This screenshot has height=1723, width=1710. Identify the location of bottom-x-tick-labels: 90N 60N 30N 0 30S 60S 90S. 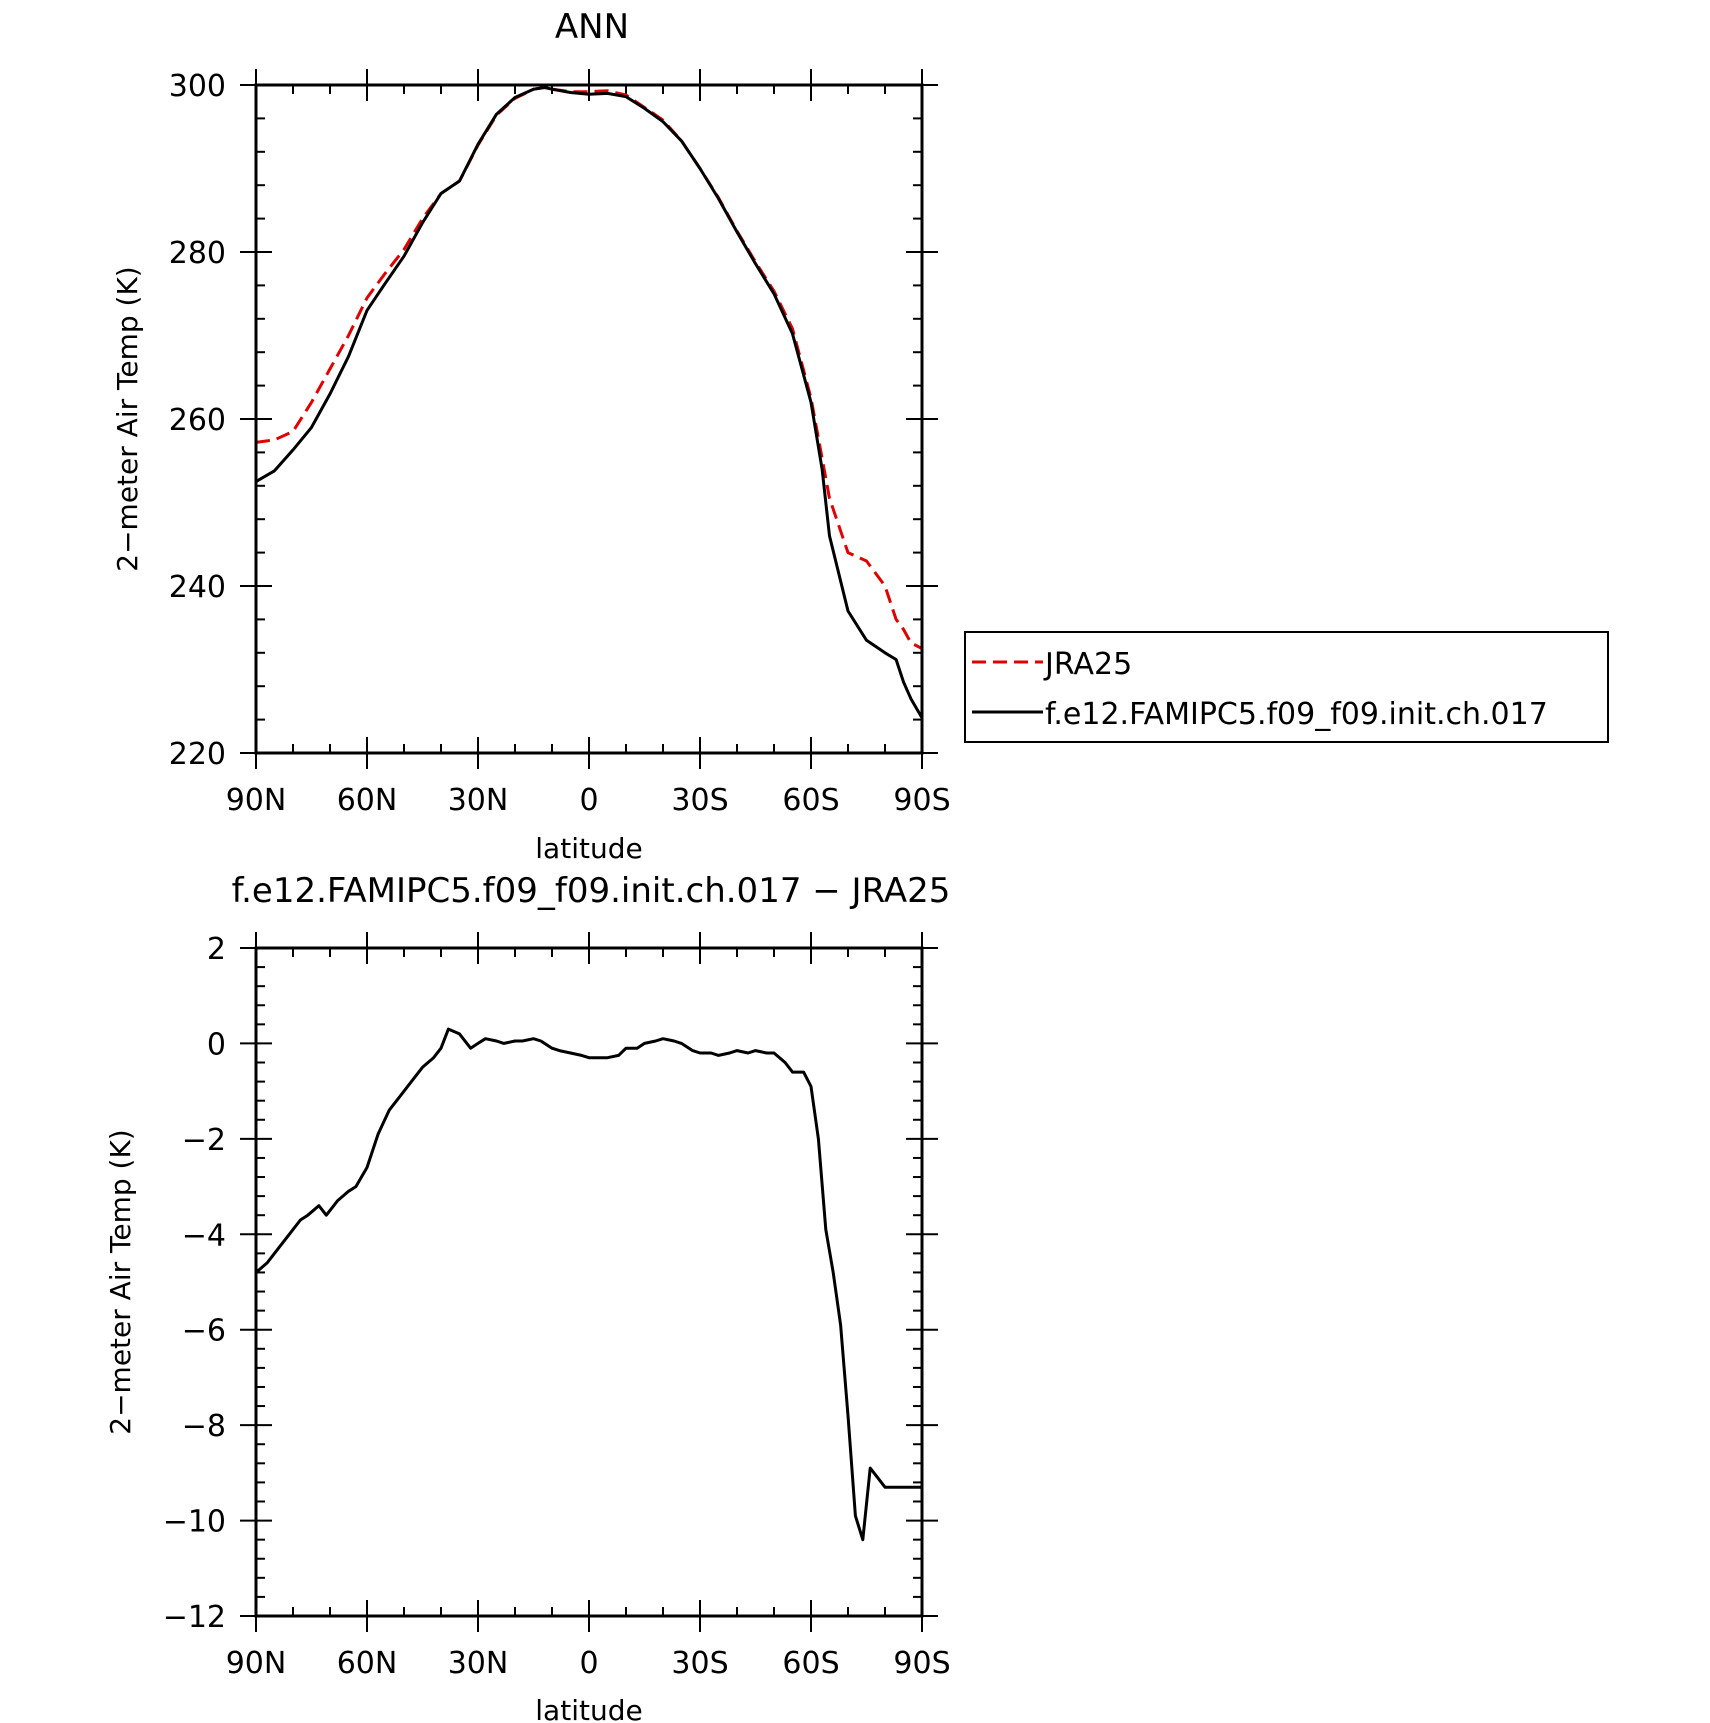
(588, 1663).